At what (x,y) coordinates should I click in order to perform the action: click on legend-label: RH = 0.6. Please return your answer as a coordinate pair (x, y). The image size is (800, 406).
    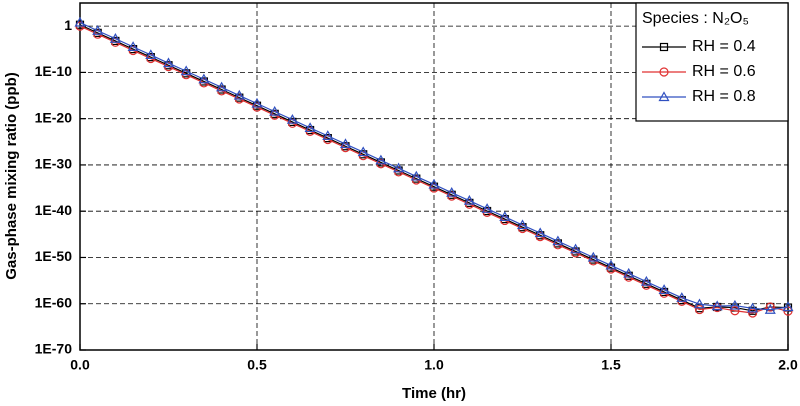
    Looking at the image, I should click on (724, 71).